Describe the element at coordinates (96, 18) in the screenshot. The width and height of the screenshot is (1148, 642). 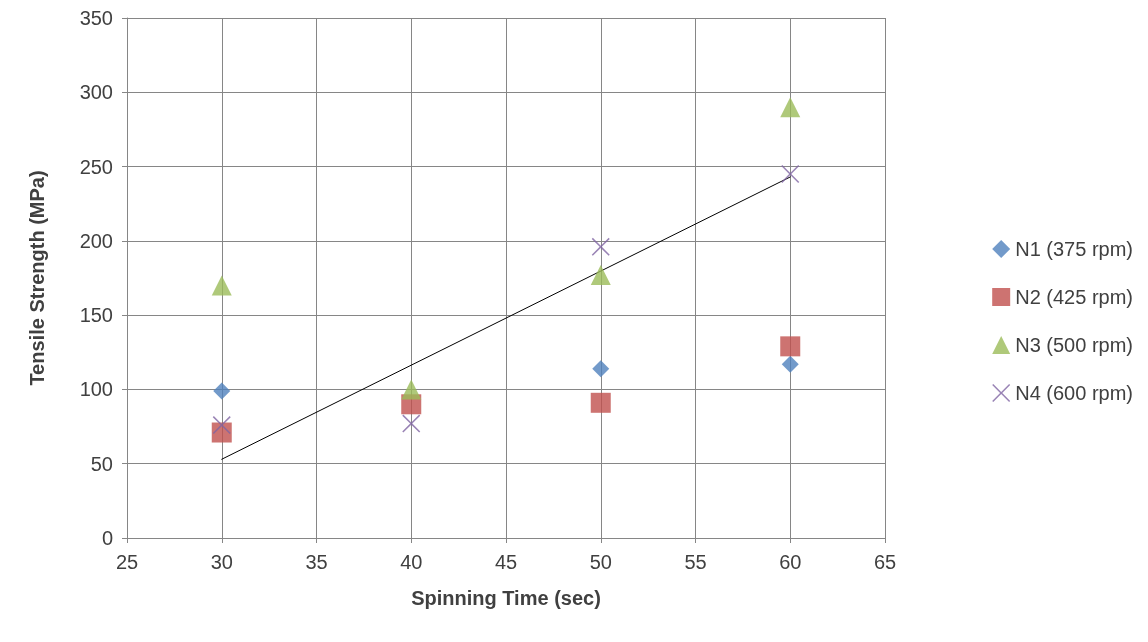
I see `y-tick-label: 350` at that location.